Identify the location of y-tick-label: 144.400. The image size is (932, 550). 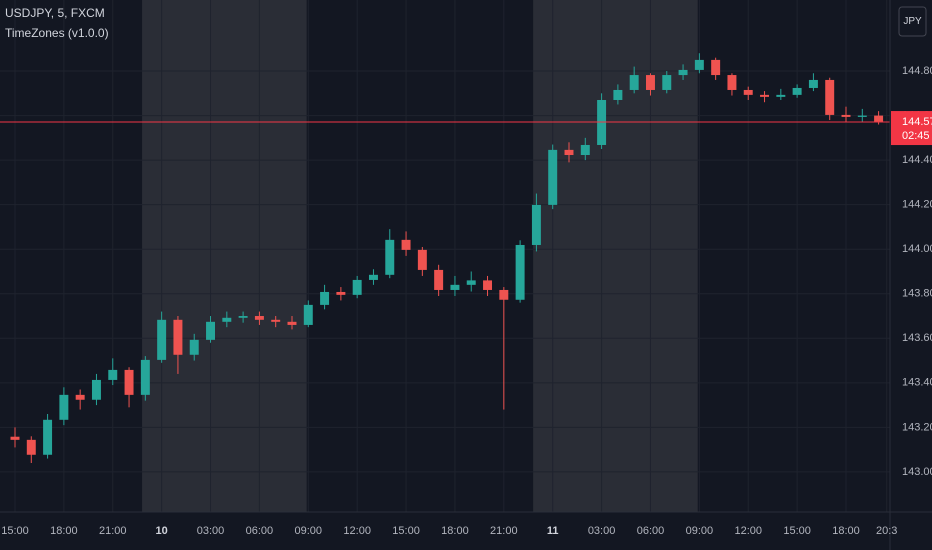
(917, 160).